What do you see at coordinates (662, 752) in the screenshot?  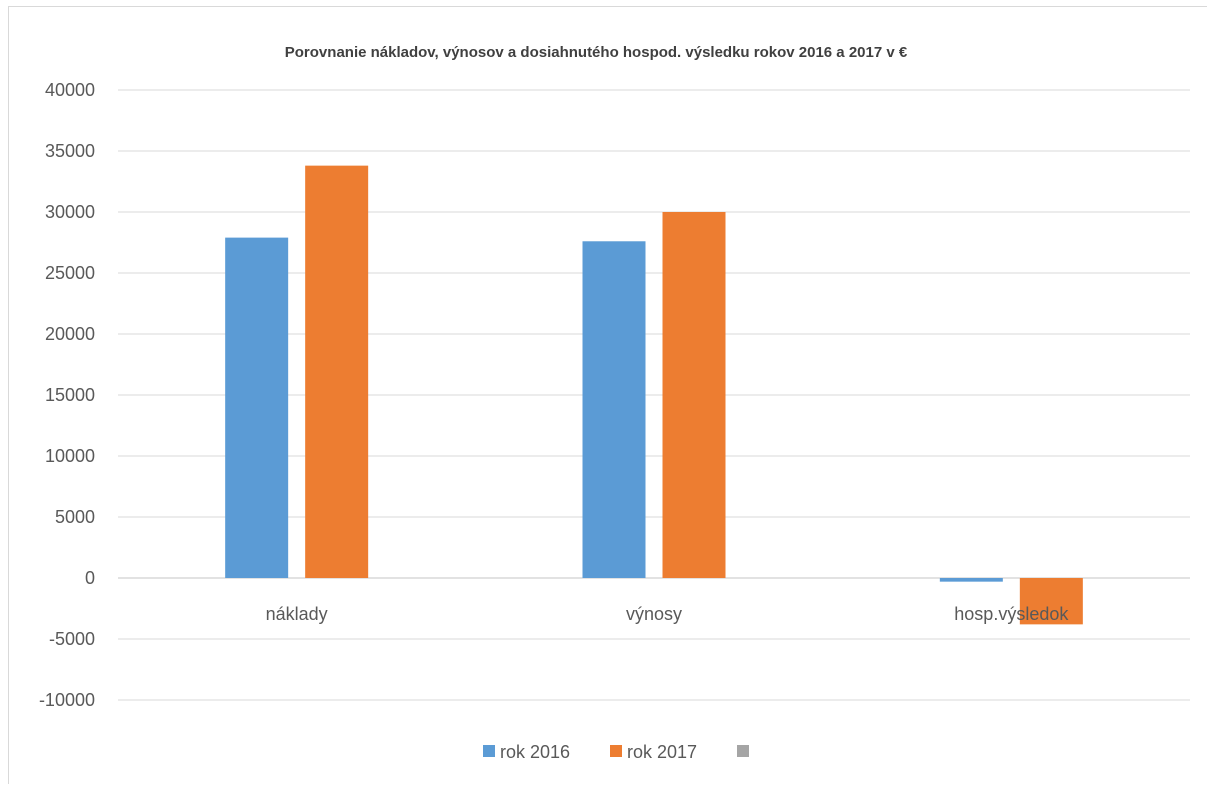 I see `legend-label: rok 2017` at bounding box center [662, 752].